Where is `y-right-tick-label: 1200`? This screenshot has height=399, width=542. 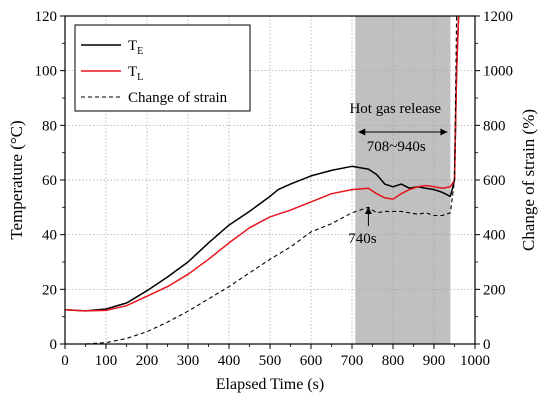
y-right-tick-label: 1200 is located at coordinates (498, 17).